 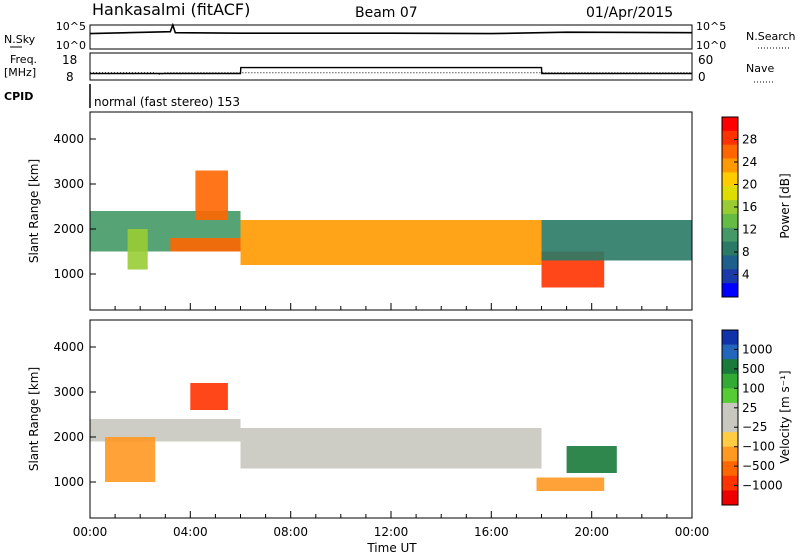 What do you see at coordinates (391, 514) in the screenshot?
I see `velocity-xticks` at bounding box center [391, 514].